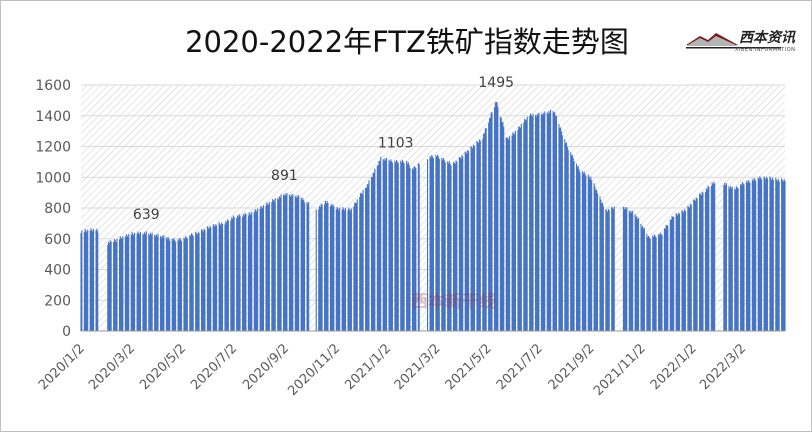 This screenshot has width=812, height=433. I want to click on x-tick-label: 2021/5/2, so click(469, 367).